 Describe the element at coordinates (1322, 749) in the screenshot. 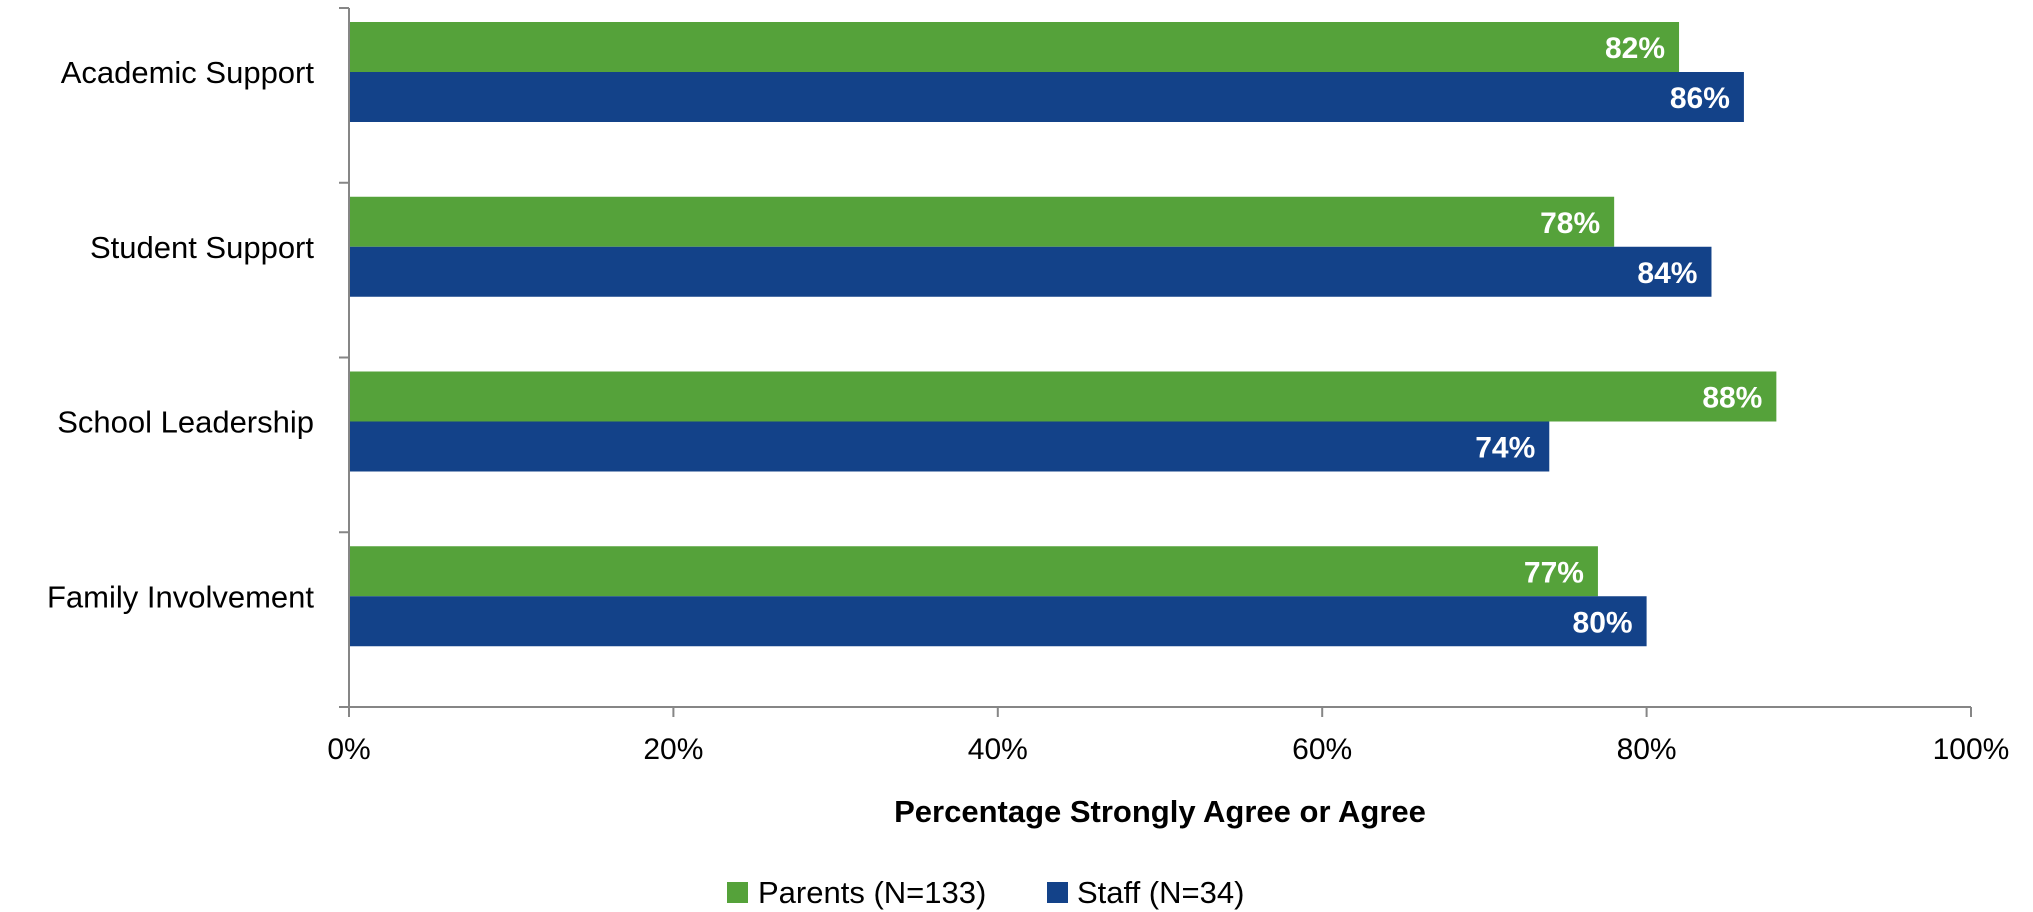

I see `x-tick-label-60: 60%` at that location.